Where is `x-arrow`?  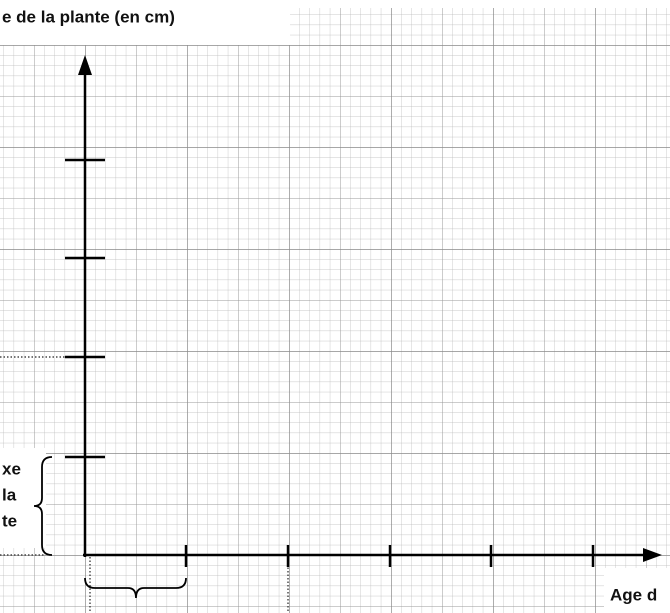 x-arrow is located at coordinates (652, 555).